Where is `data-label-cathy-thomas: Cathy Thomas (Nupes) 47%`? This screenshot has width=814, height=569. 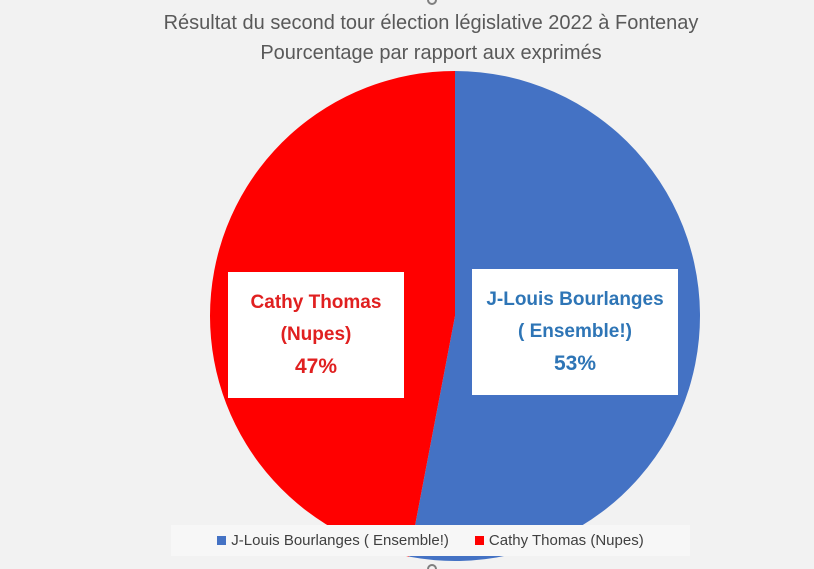
data-label-cathy-thomas: Cathy Thomas (Nupes) 47% is located at coordinates (316, 335).